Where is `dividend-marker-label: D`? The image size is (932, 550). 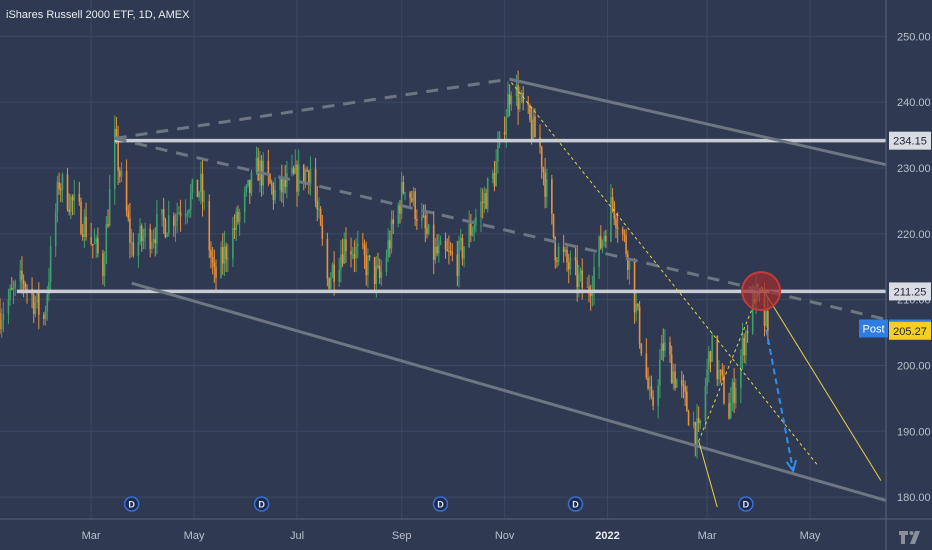 dividend-marker-label: D is located at coordinates (575, 505).